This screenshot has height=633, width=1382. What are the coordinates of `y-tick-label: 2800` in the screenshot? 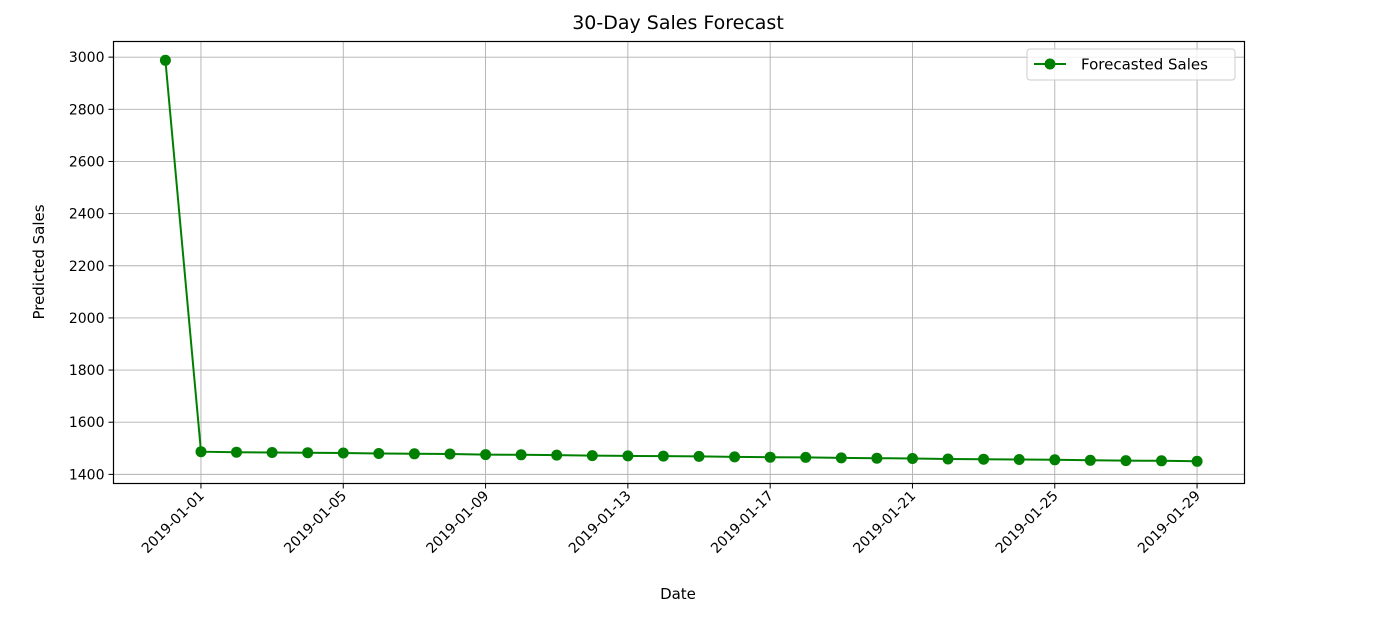 It's located at (87, 110).